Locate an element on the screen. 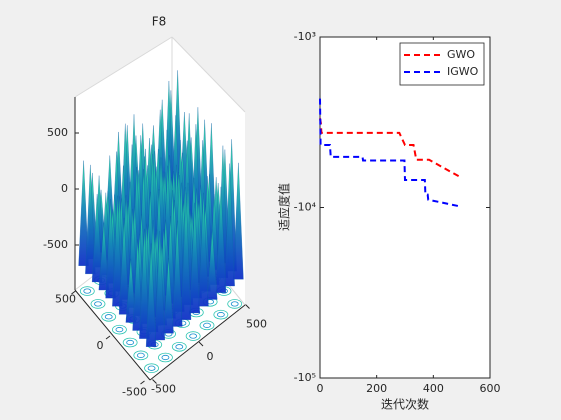 The width and height of the screenshot is (561, 420). tick-label: -10⁵ is located at coordinates (305, 377).